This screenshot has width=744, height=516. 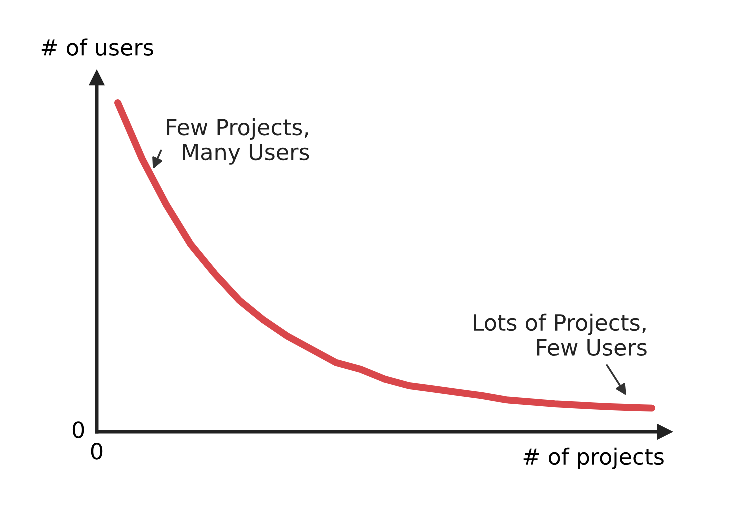 I want to click on x-axis-title: # of projects, so click(x=594, y=459).